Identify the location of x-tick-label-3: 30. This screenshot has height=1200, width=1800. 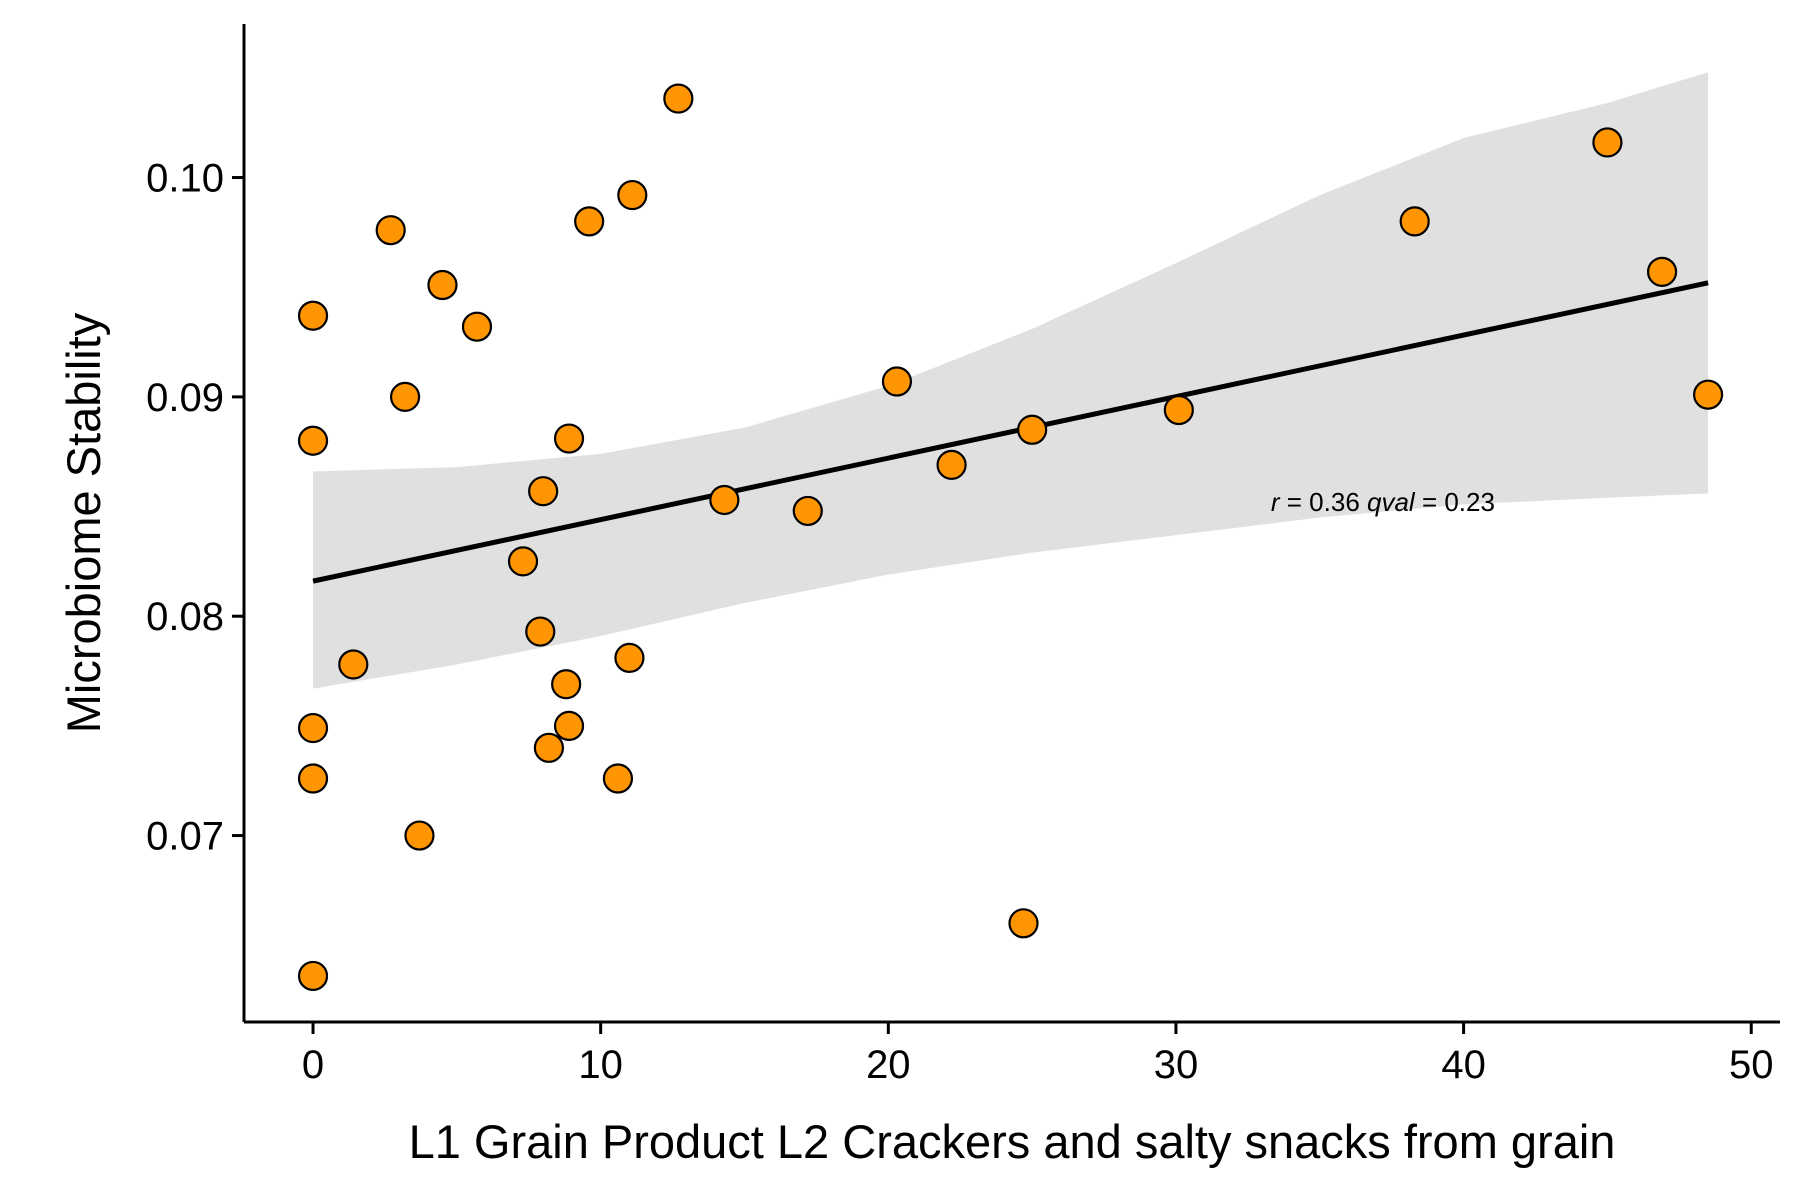
(1176, 1065).